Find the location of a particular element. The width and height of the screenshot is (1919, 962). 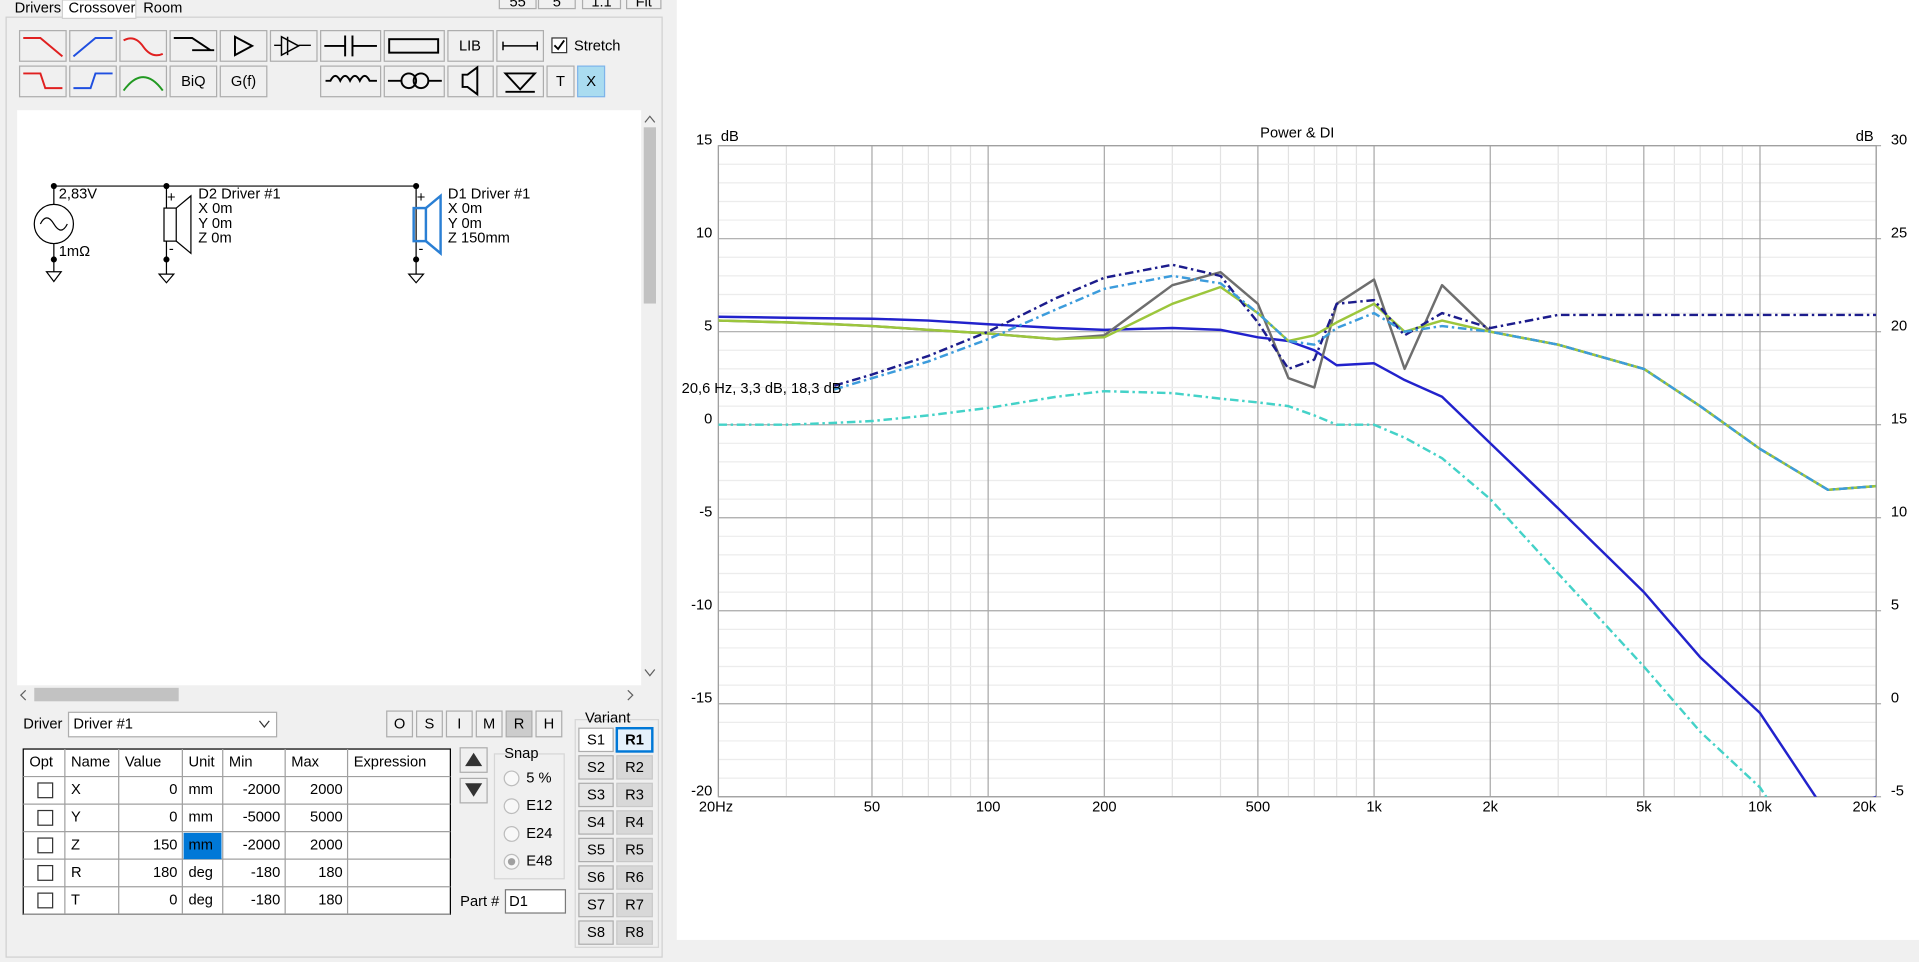

scroll-down is located at coordinates (650, 673).